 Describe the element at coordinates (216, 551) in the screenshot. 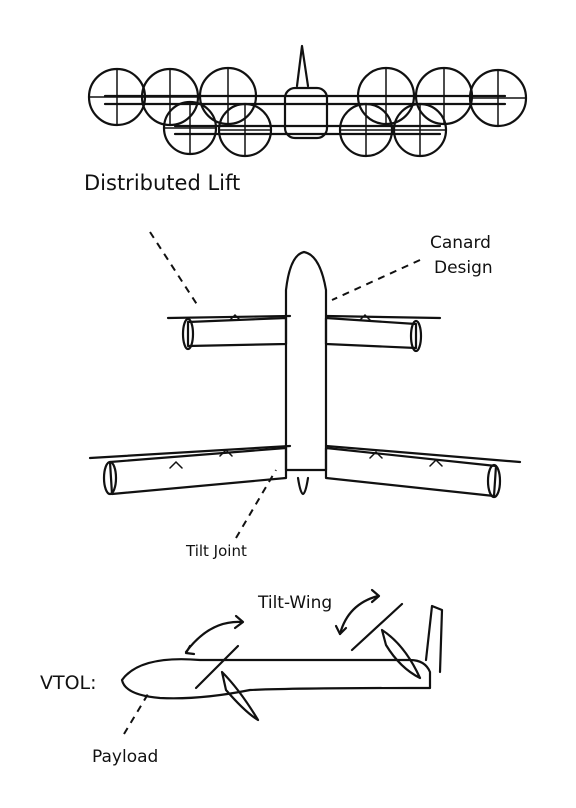

I see `tilt-joint-label: Tilt Joint` at that location.